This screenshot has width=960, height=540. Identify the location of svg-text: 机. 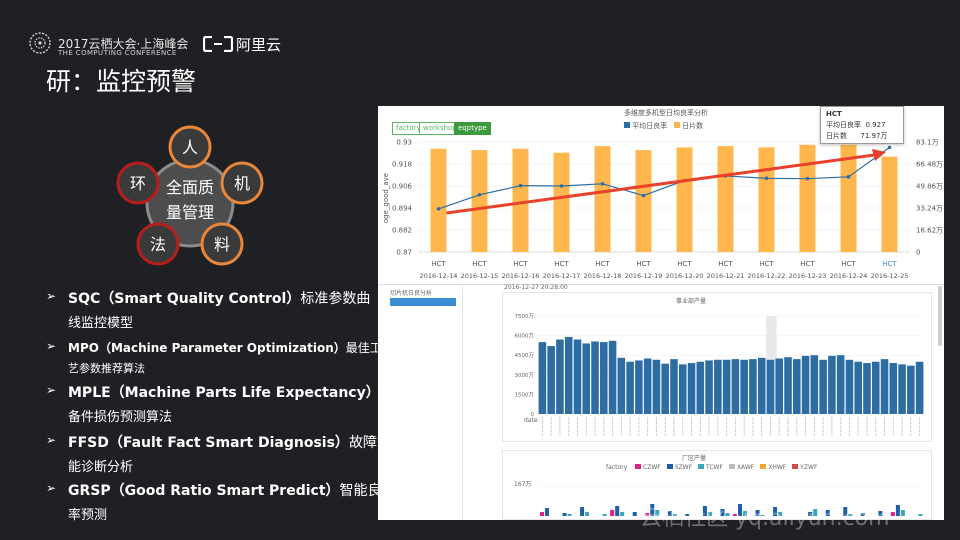
(242, 183).